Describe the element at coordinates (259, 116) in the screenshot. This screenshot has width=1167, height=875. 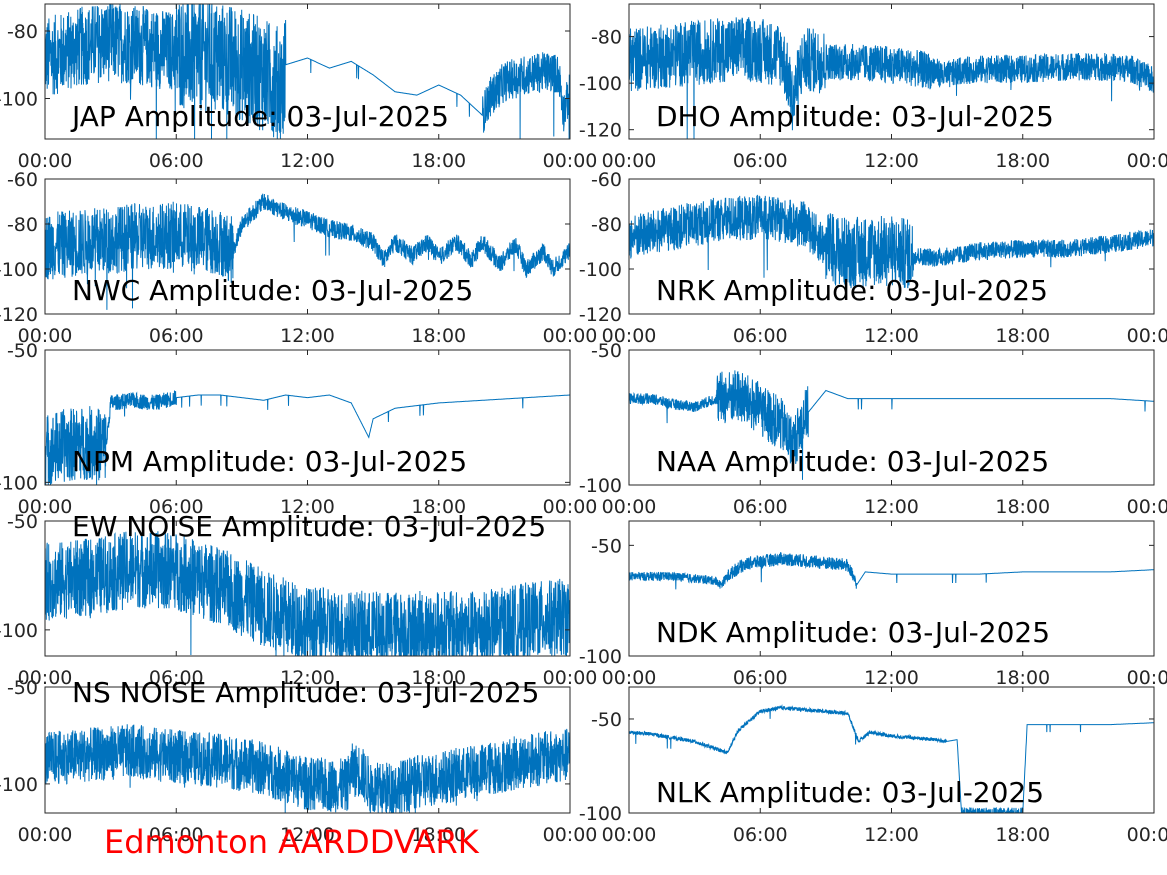
I see `panel-title: JAP Amplitude: 03-Jul-2025` at that location.